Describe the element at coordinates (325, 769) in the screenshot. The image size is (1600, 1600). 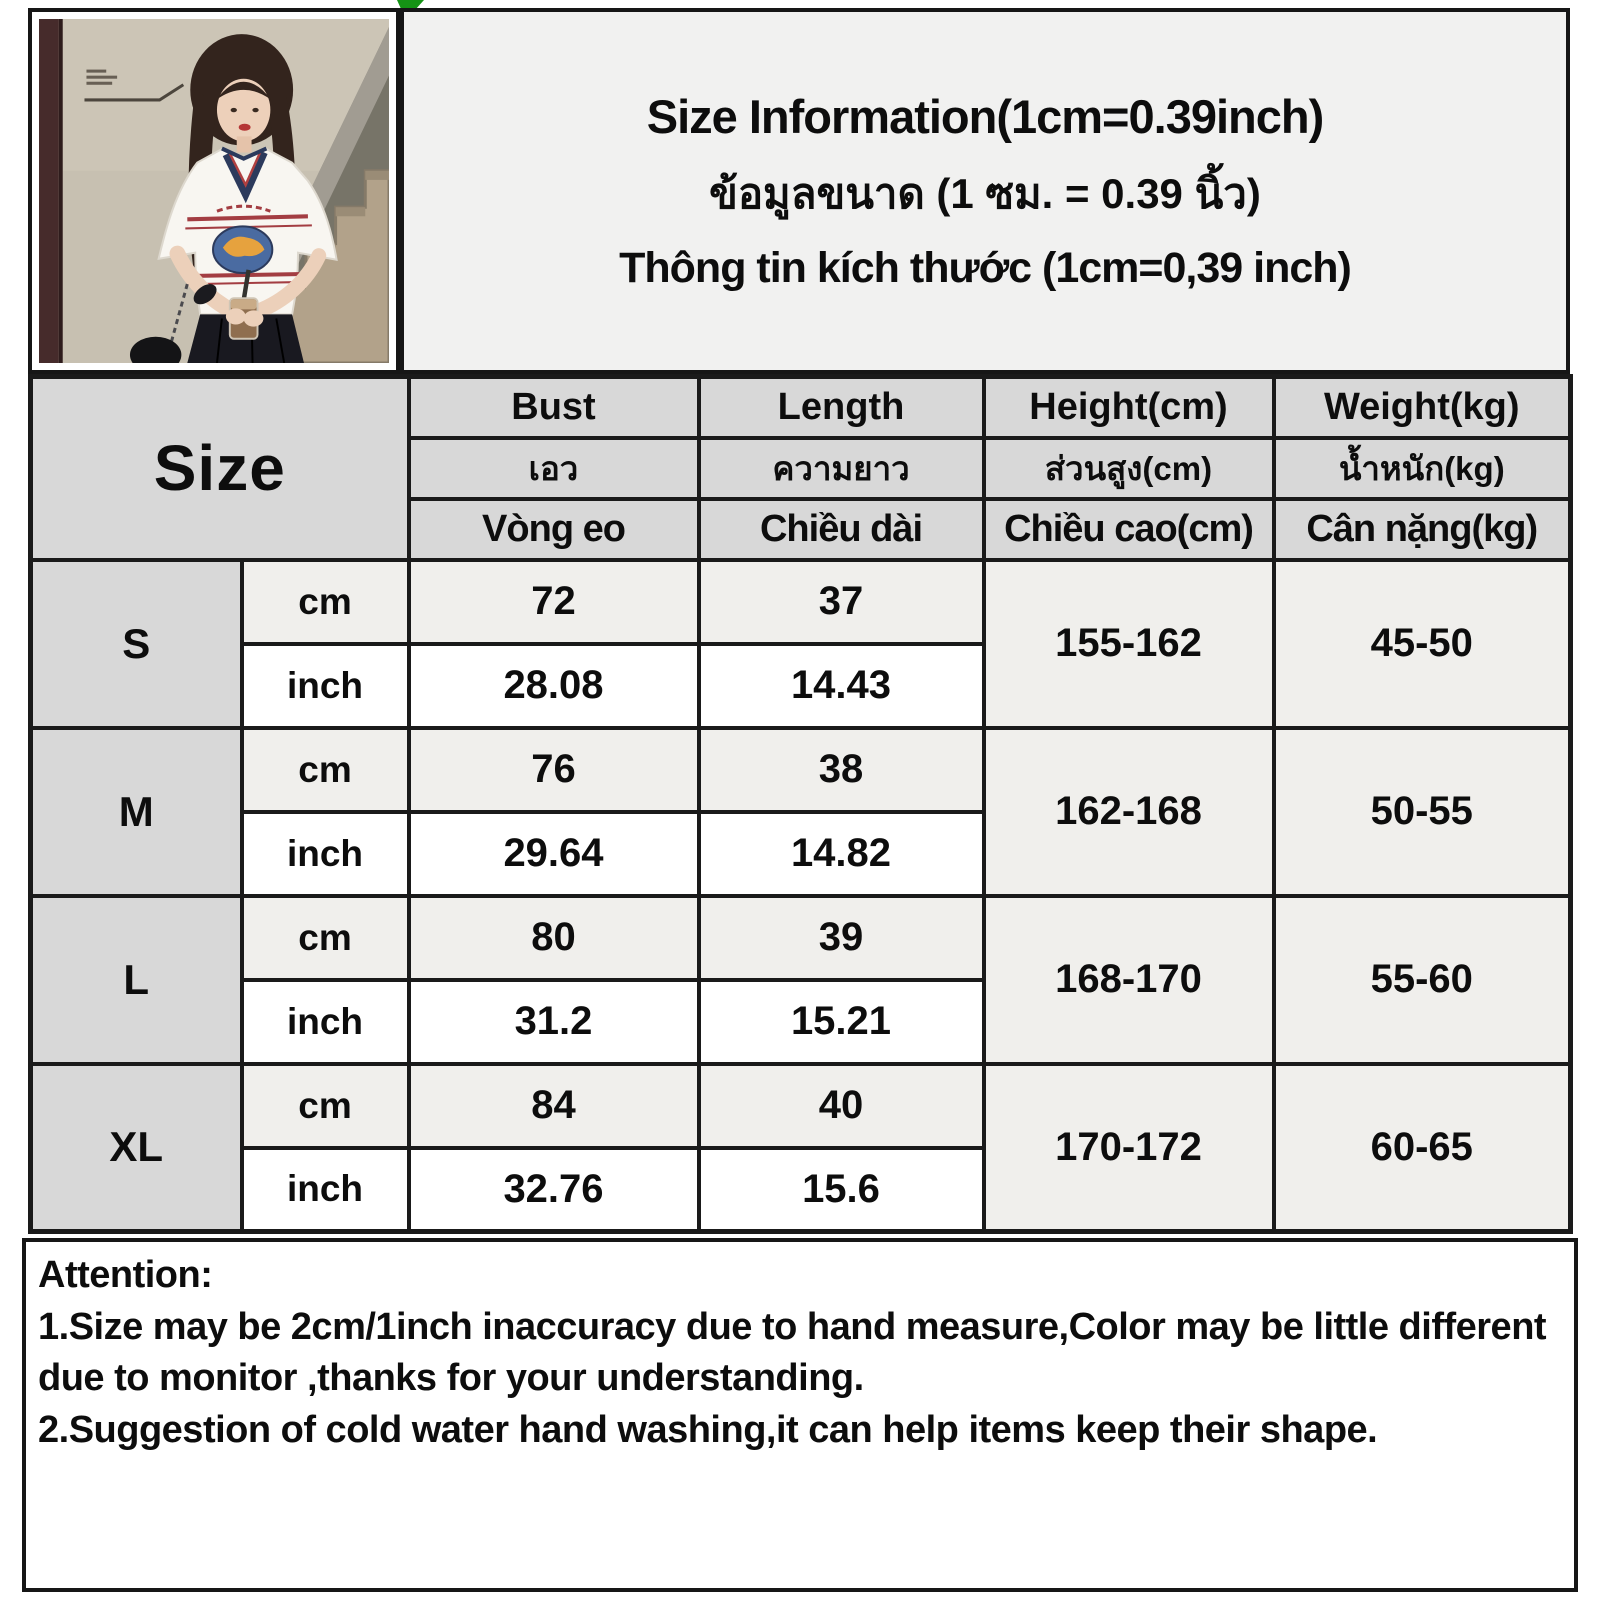
I see `size-m-unit-cm: cm` at that location.